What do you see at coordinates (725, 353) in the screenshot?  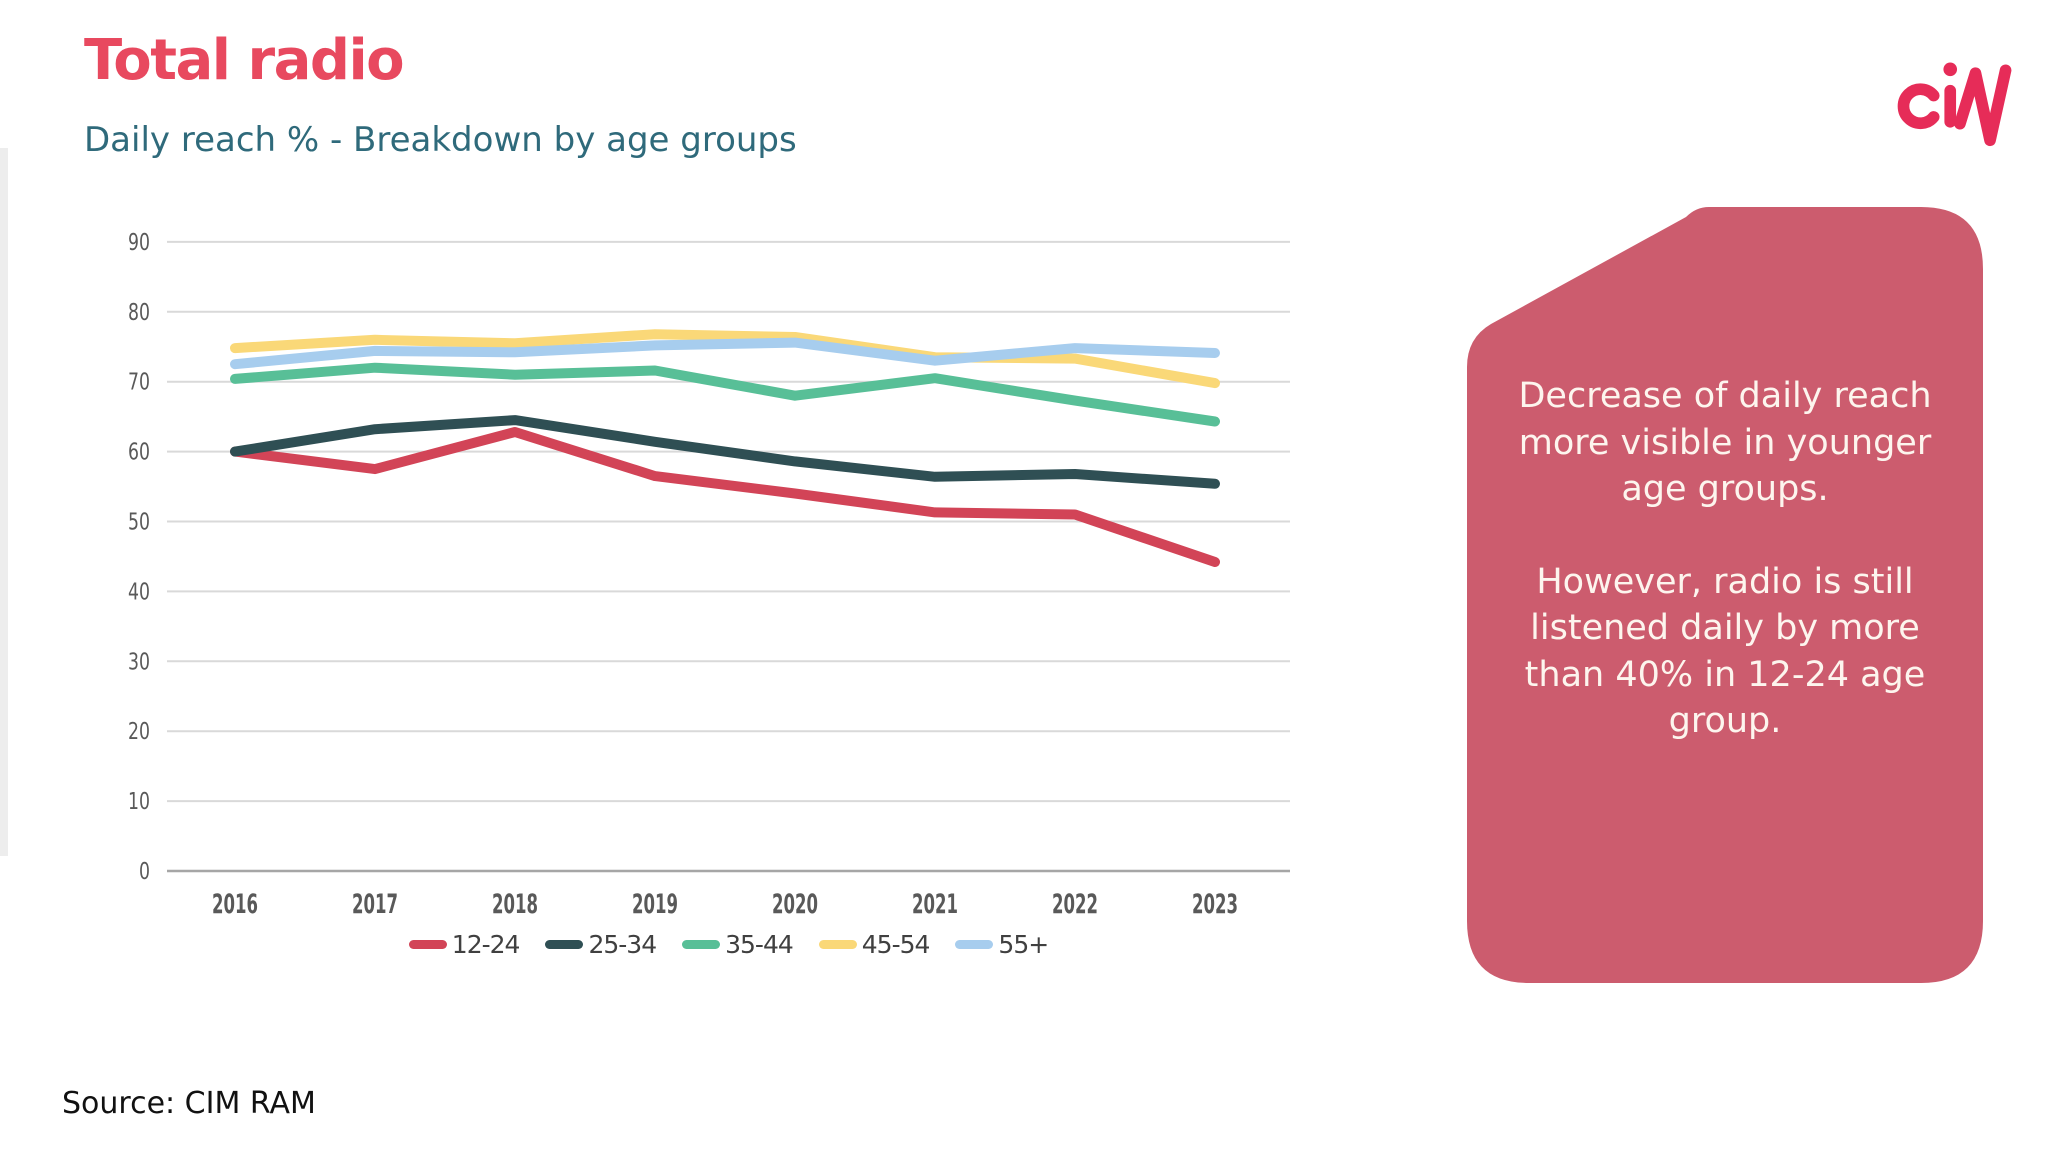 I see `series-line-55+` at bounding box center [725, 353].